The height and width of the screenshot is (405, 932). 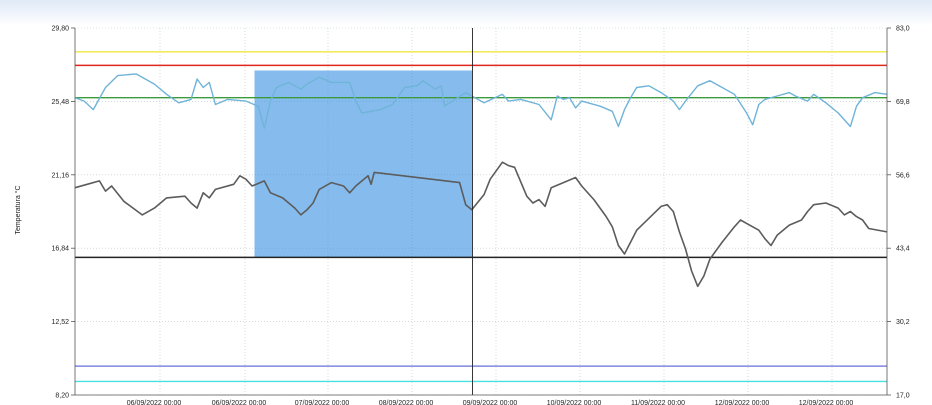 What do you see at coordinates (903, 29) in the screenshot?
I see `y-tick-label-right: 83,0` at bounding box center [903, 29].